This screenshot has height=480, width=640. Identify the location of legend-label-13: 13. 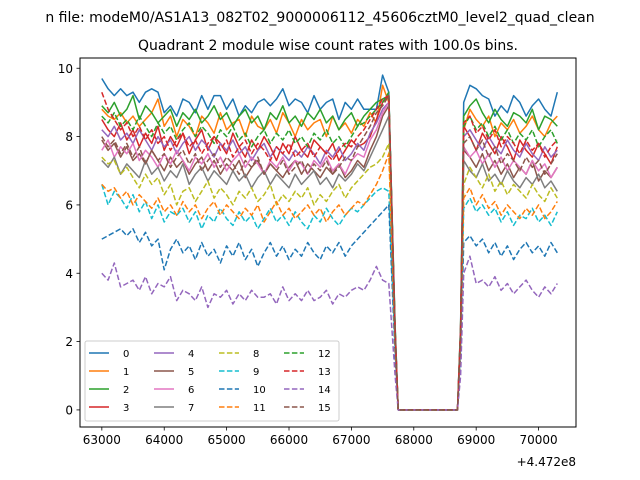
(324, 372).